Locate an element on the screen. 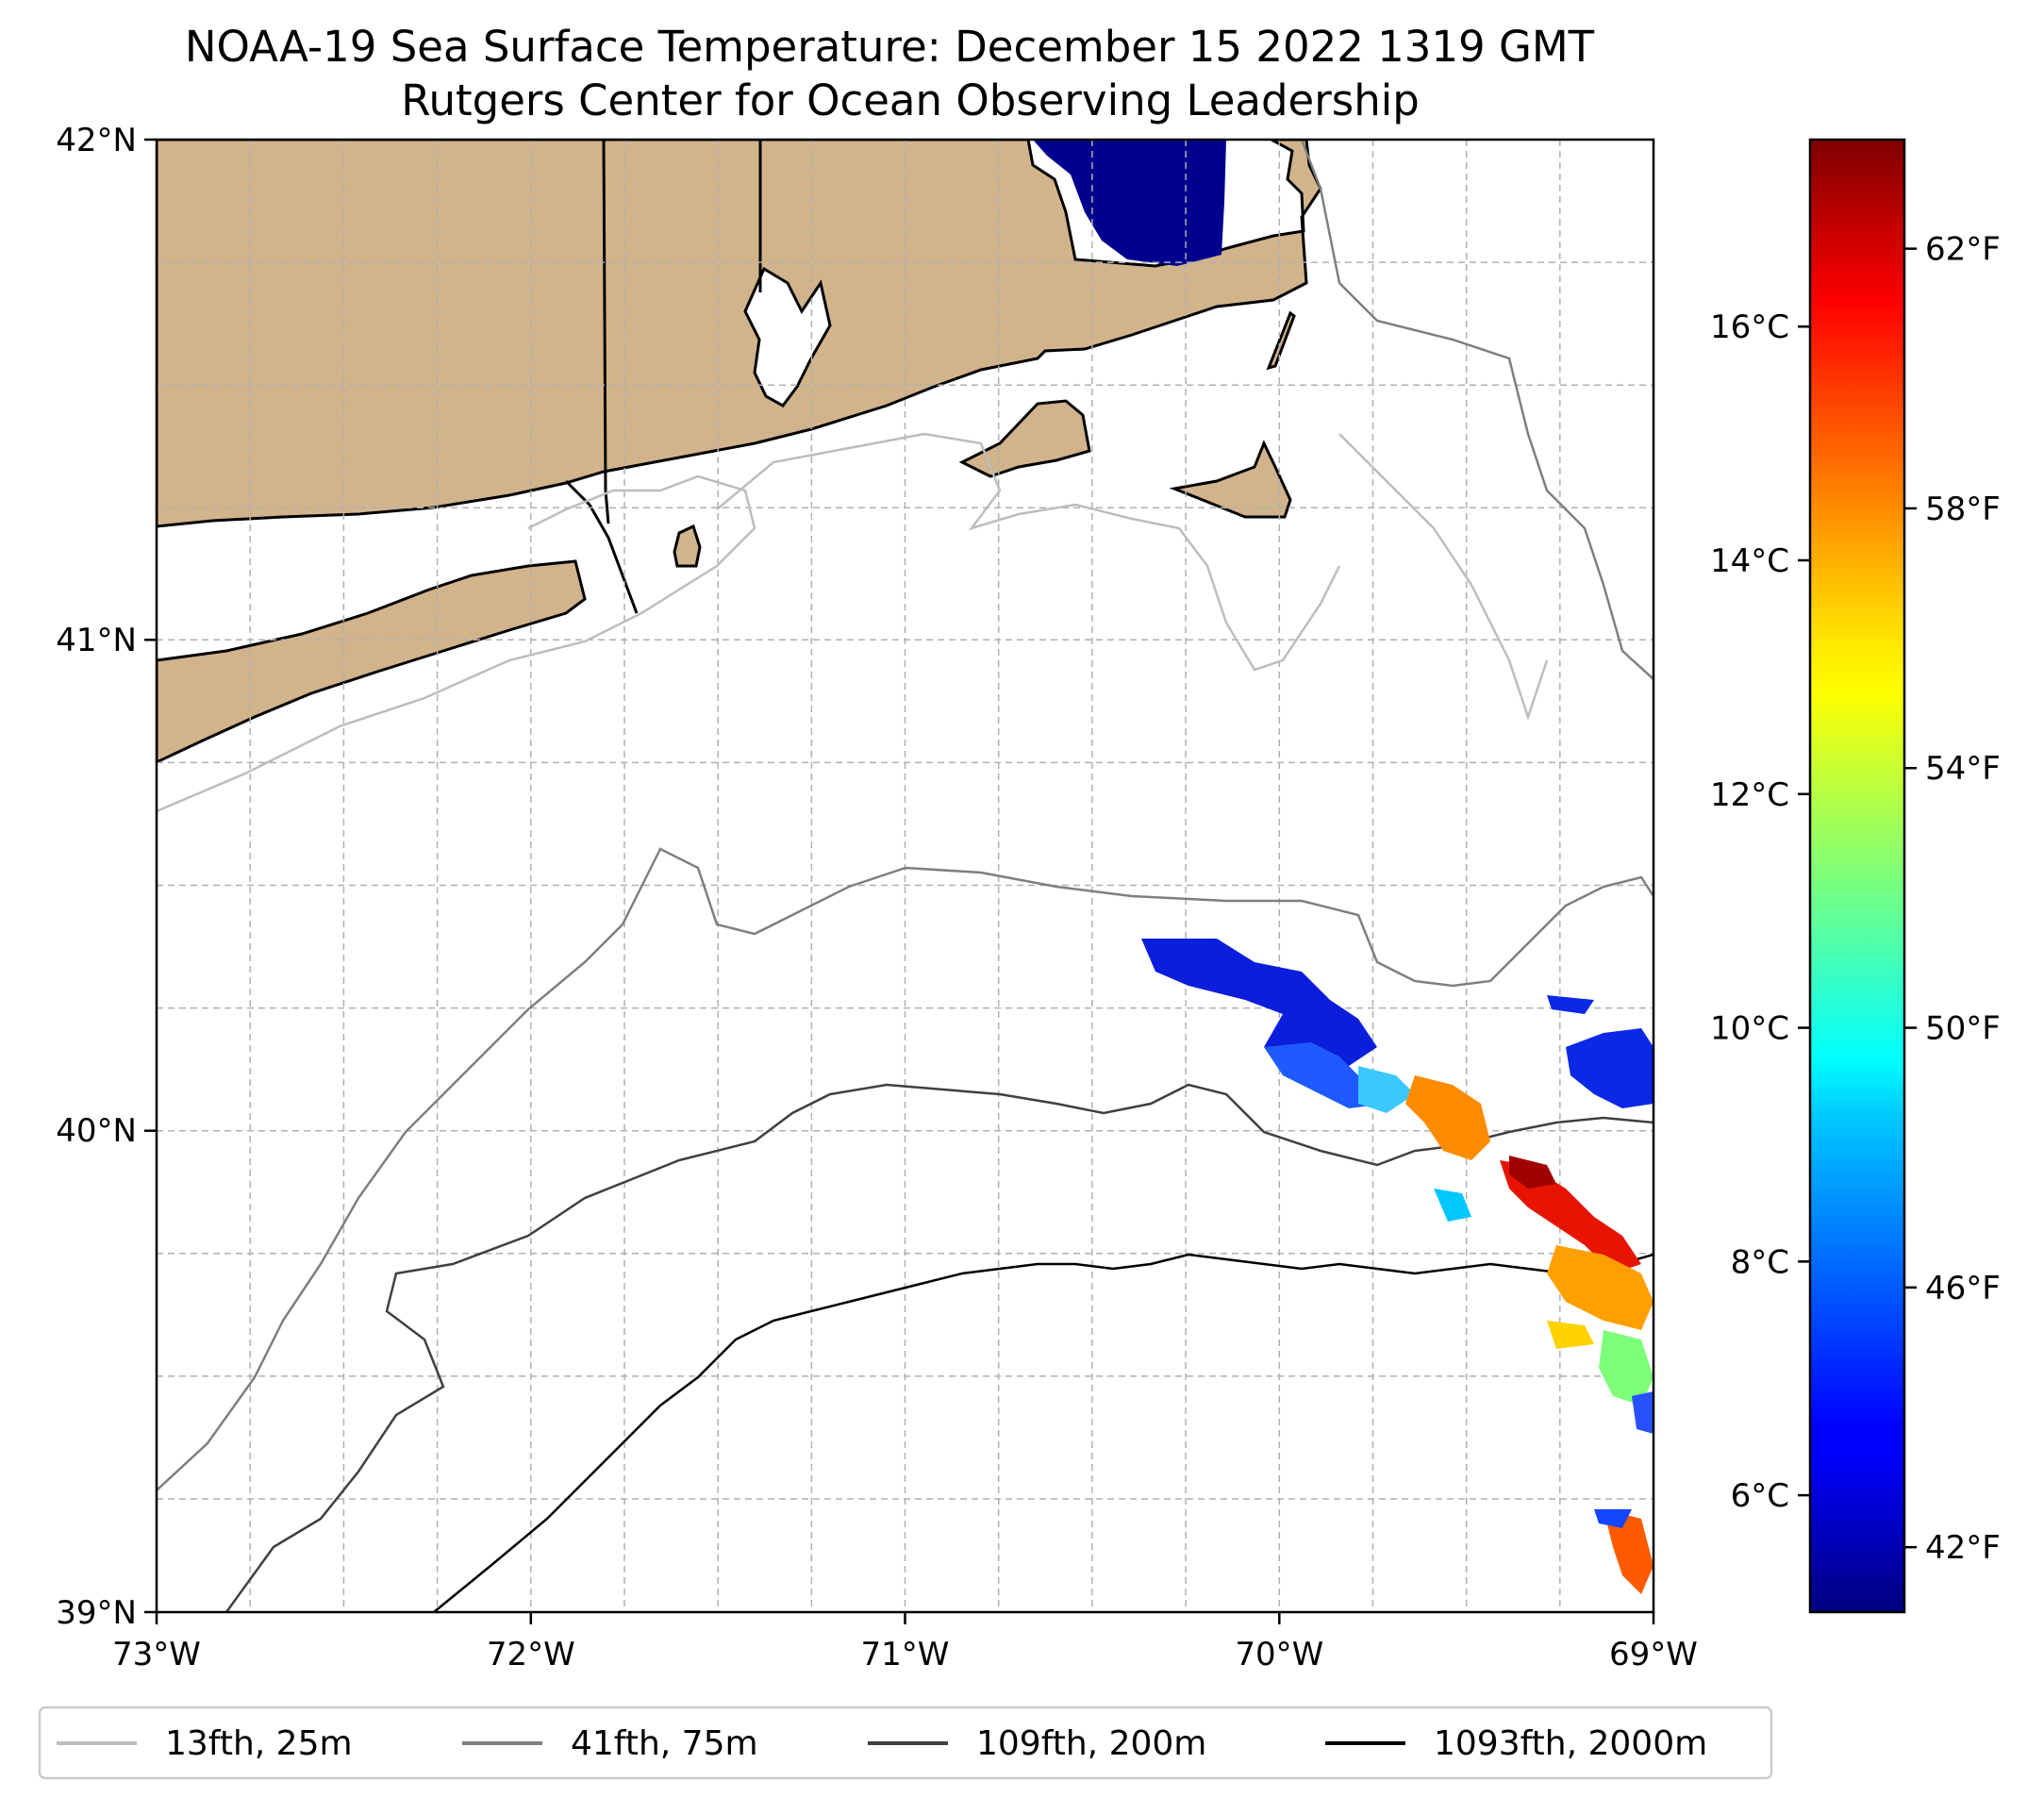 Image resolution: width=2044 pixels, height=1797 pixels. colorbar-fahrenheit-label: 54°F is located at coordinates (1963, 769).